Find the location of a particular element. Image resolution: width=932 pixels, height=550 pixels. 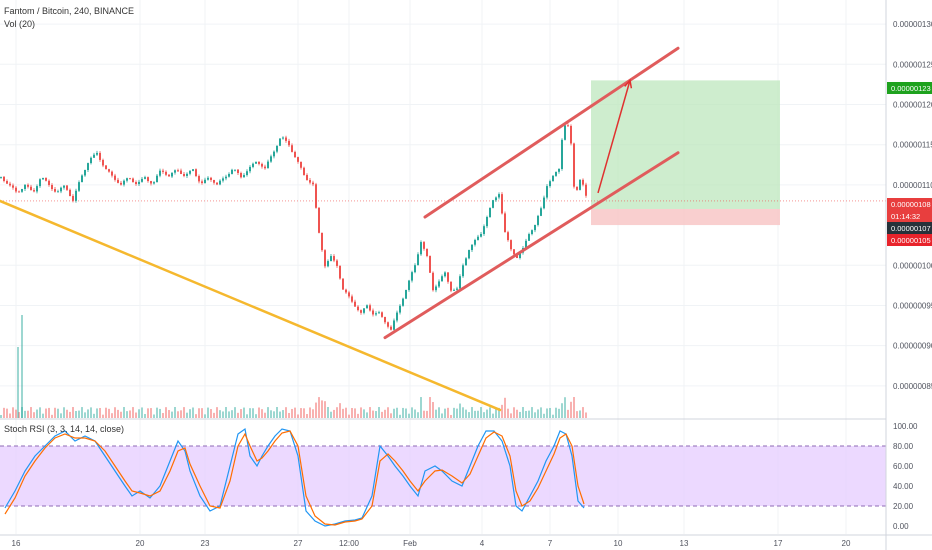

price-badge-label: 0.00000108 is located at coordinates (911, 204).